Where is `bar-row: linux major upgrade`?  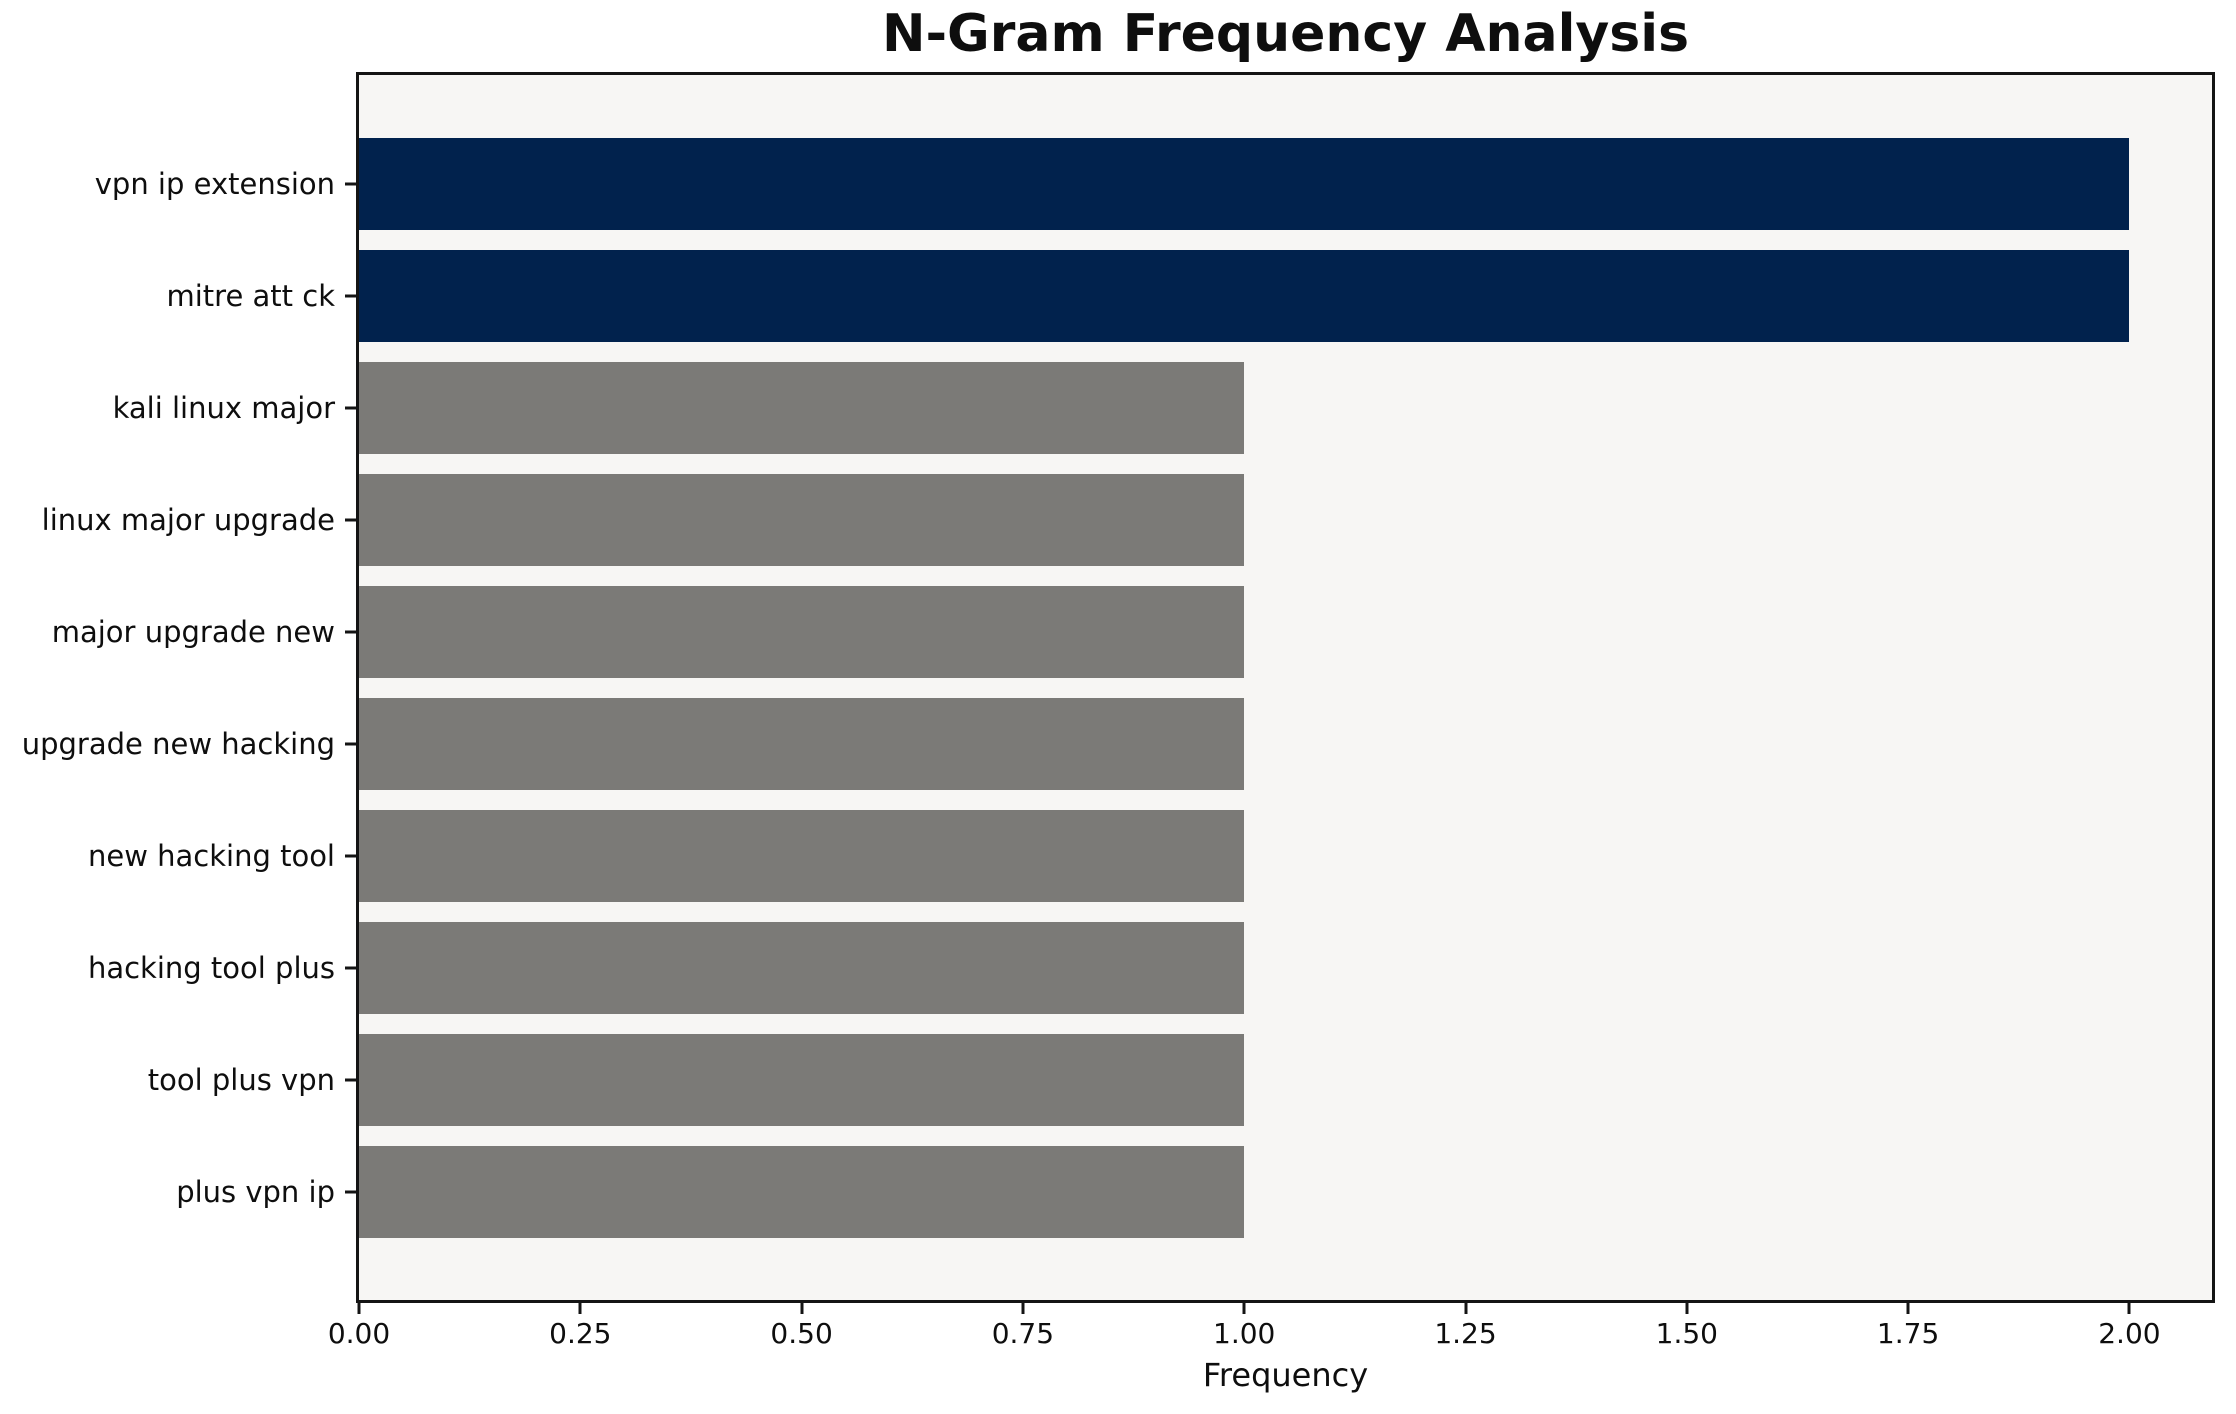 bar-row: linux major upgrade is located at coordinates (1127, 520).